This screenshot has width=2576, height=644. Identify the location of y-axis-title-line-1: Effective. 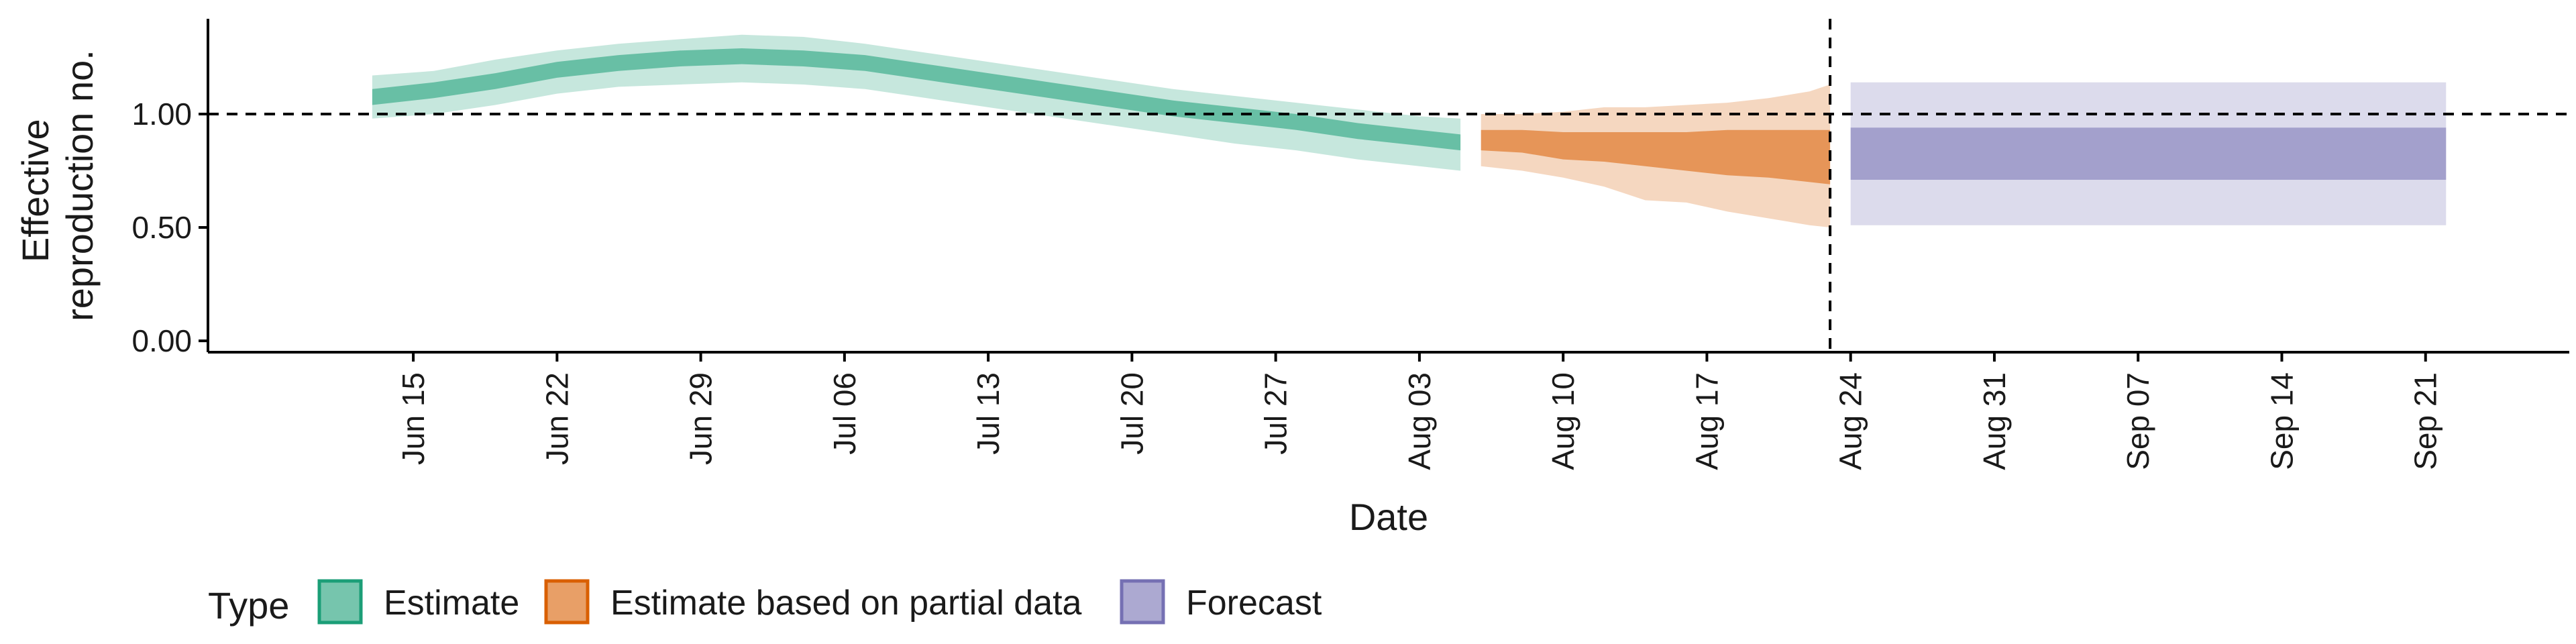
(35, 190).